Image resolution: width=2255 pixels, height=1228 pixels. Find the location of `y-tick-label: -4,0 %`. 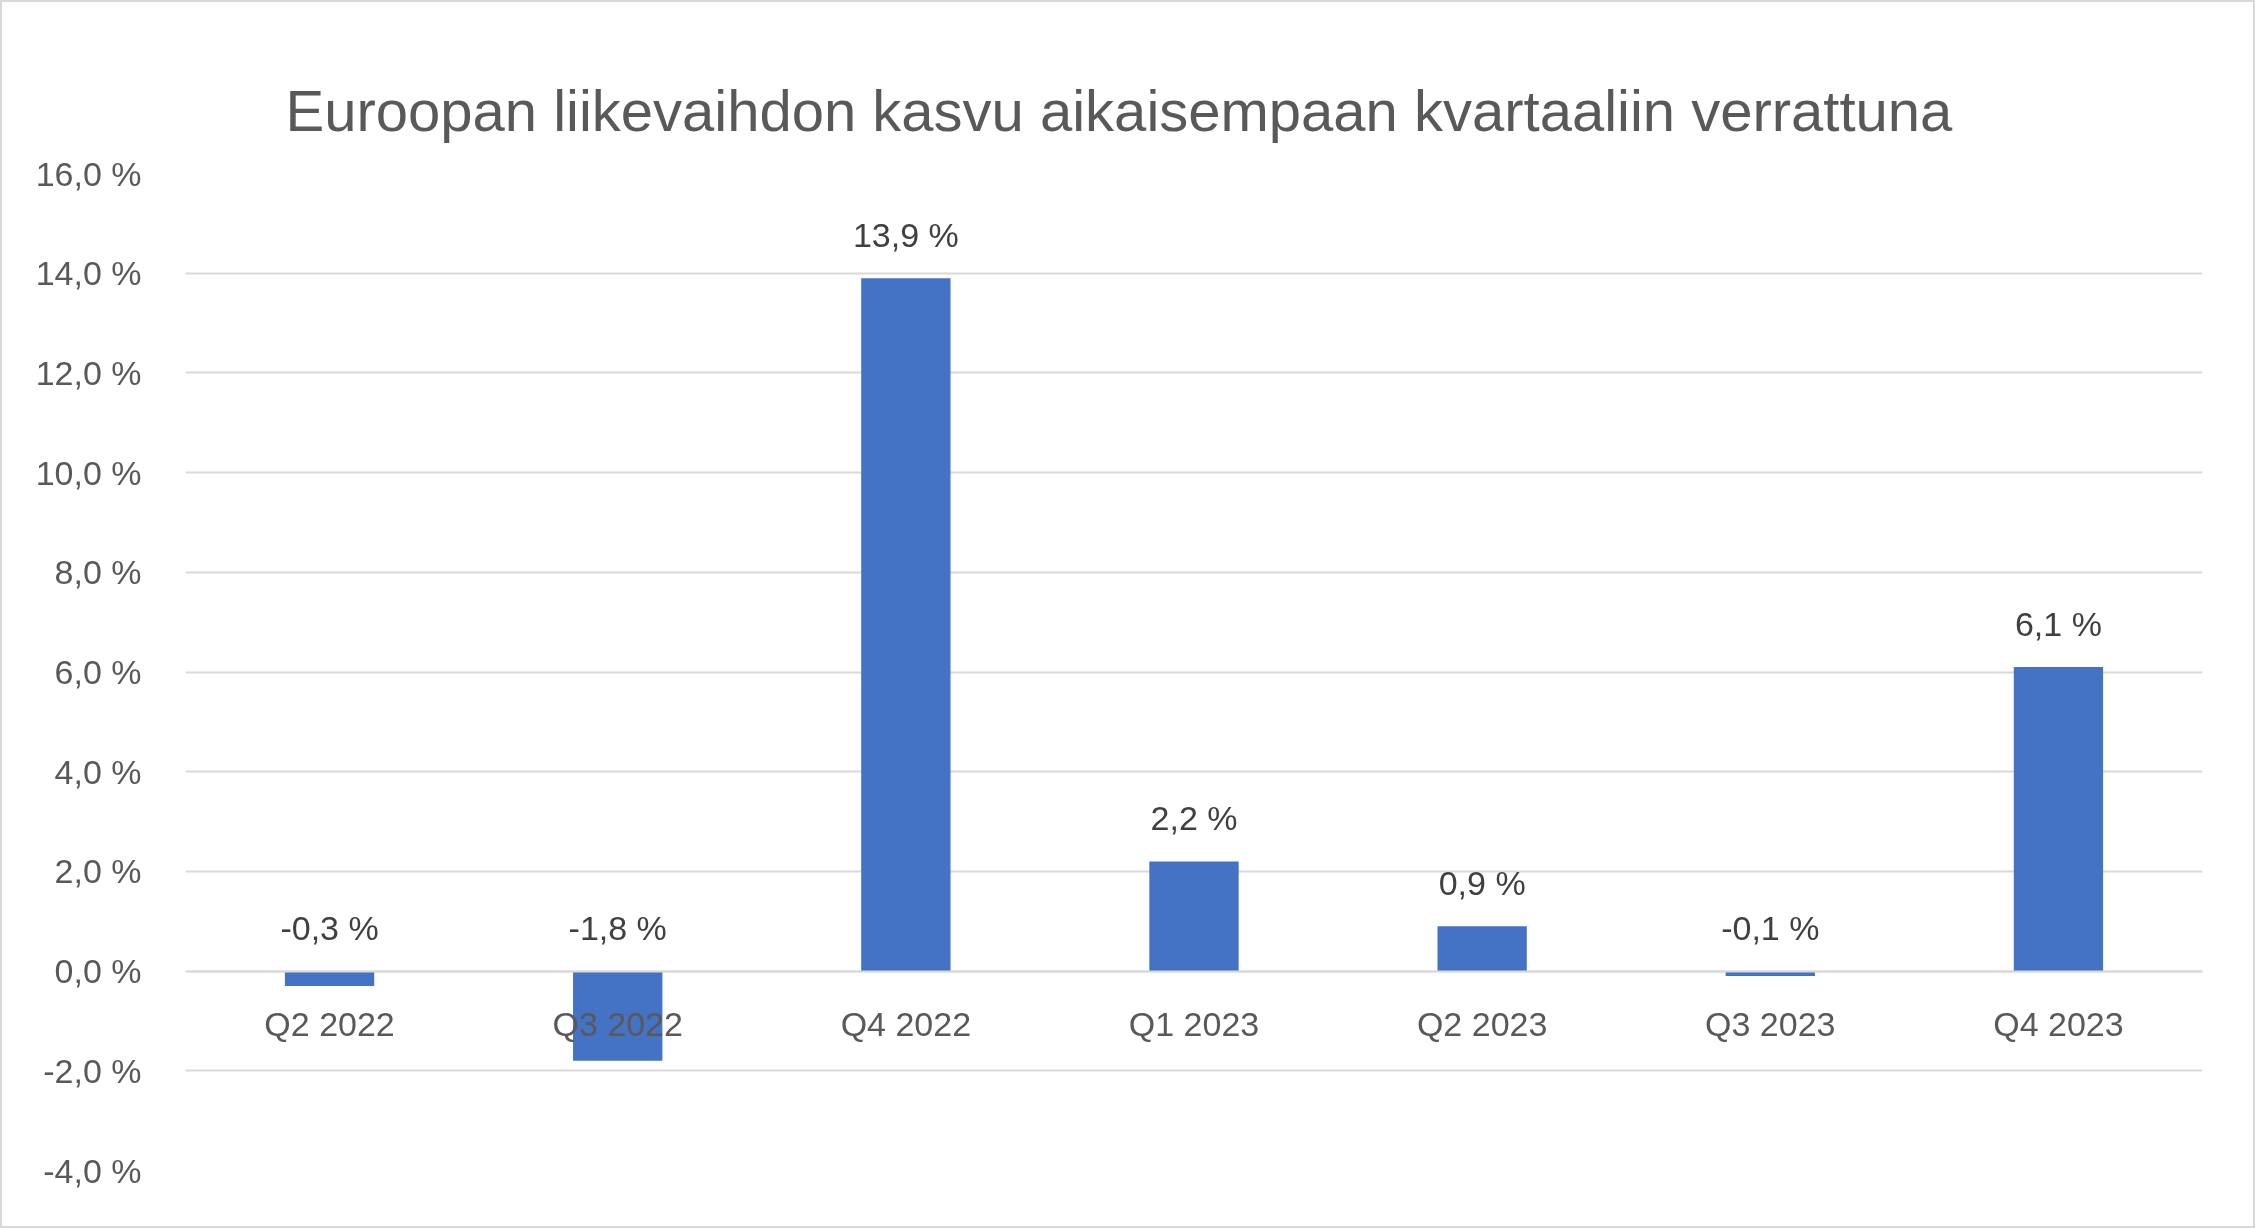

y-tick-label: -4,0 % is located at coordinates (92, 1170).